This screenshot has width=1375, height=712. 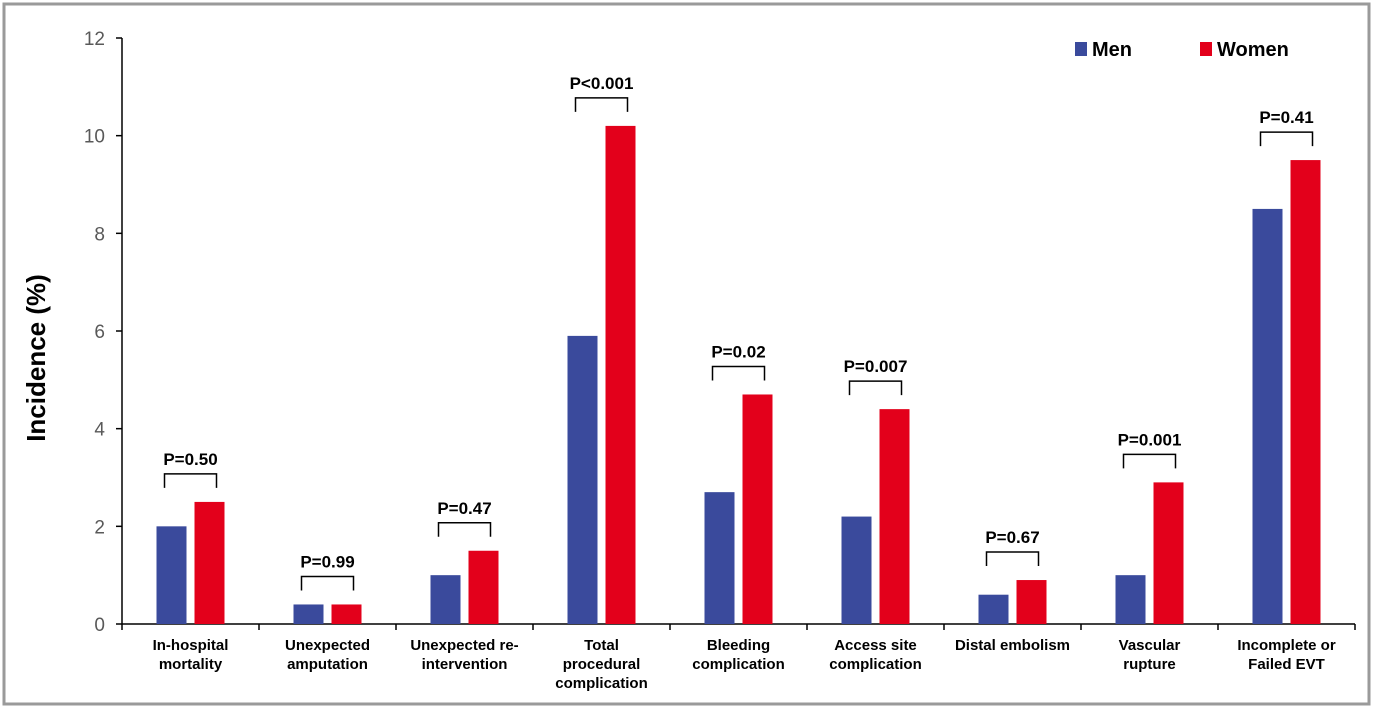 What do you see at coordinates (99, 527) in the screenshot?
I see `y-tick-label: 2` at bounding box center [99, 527].